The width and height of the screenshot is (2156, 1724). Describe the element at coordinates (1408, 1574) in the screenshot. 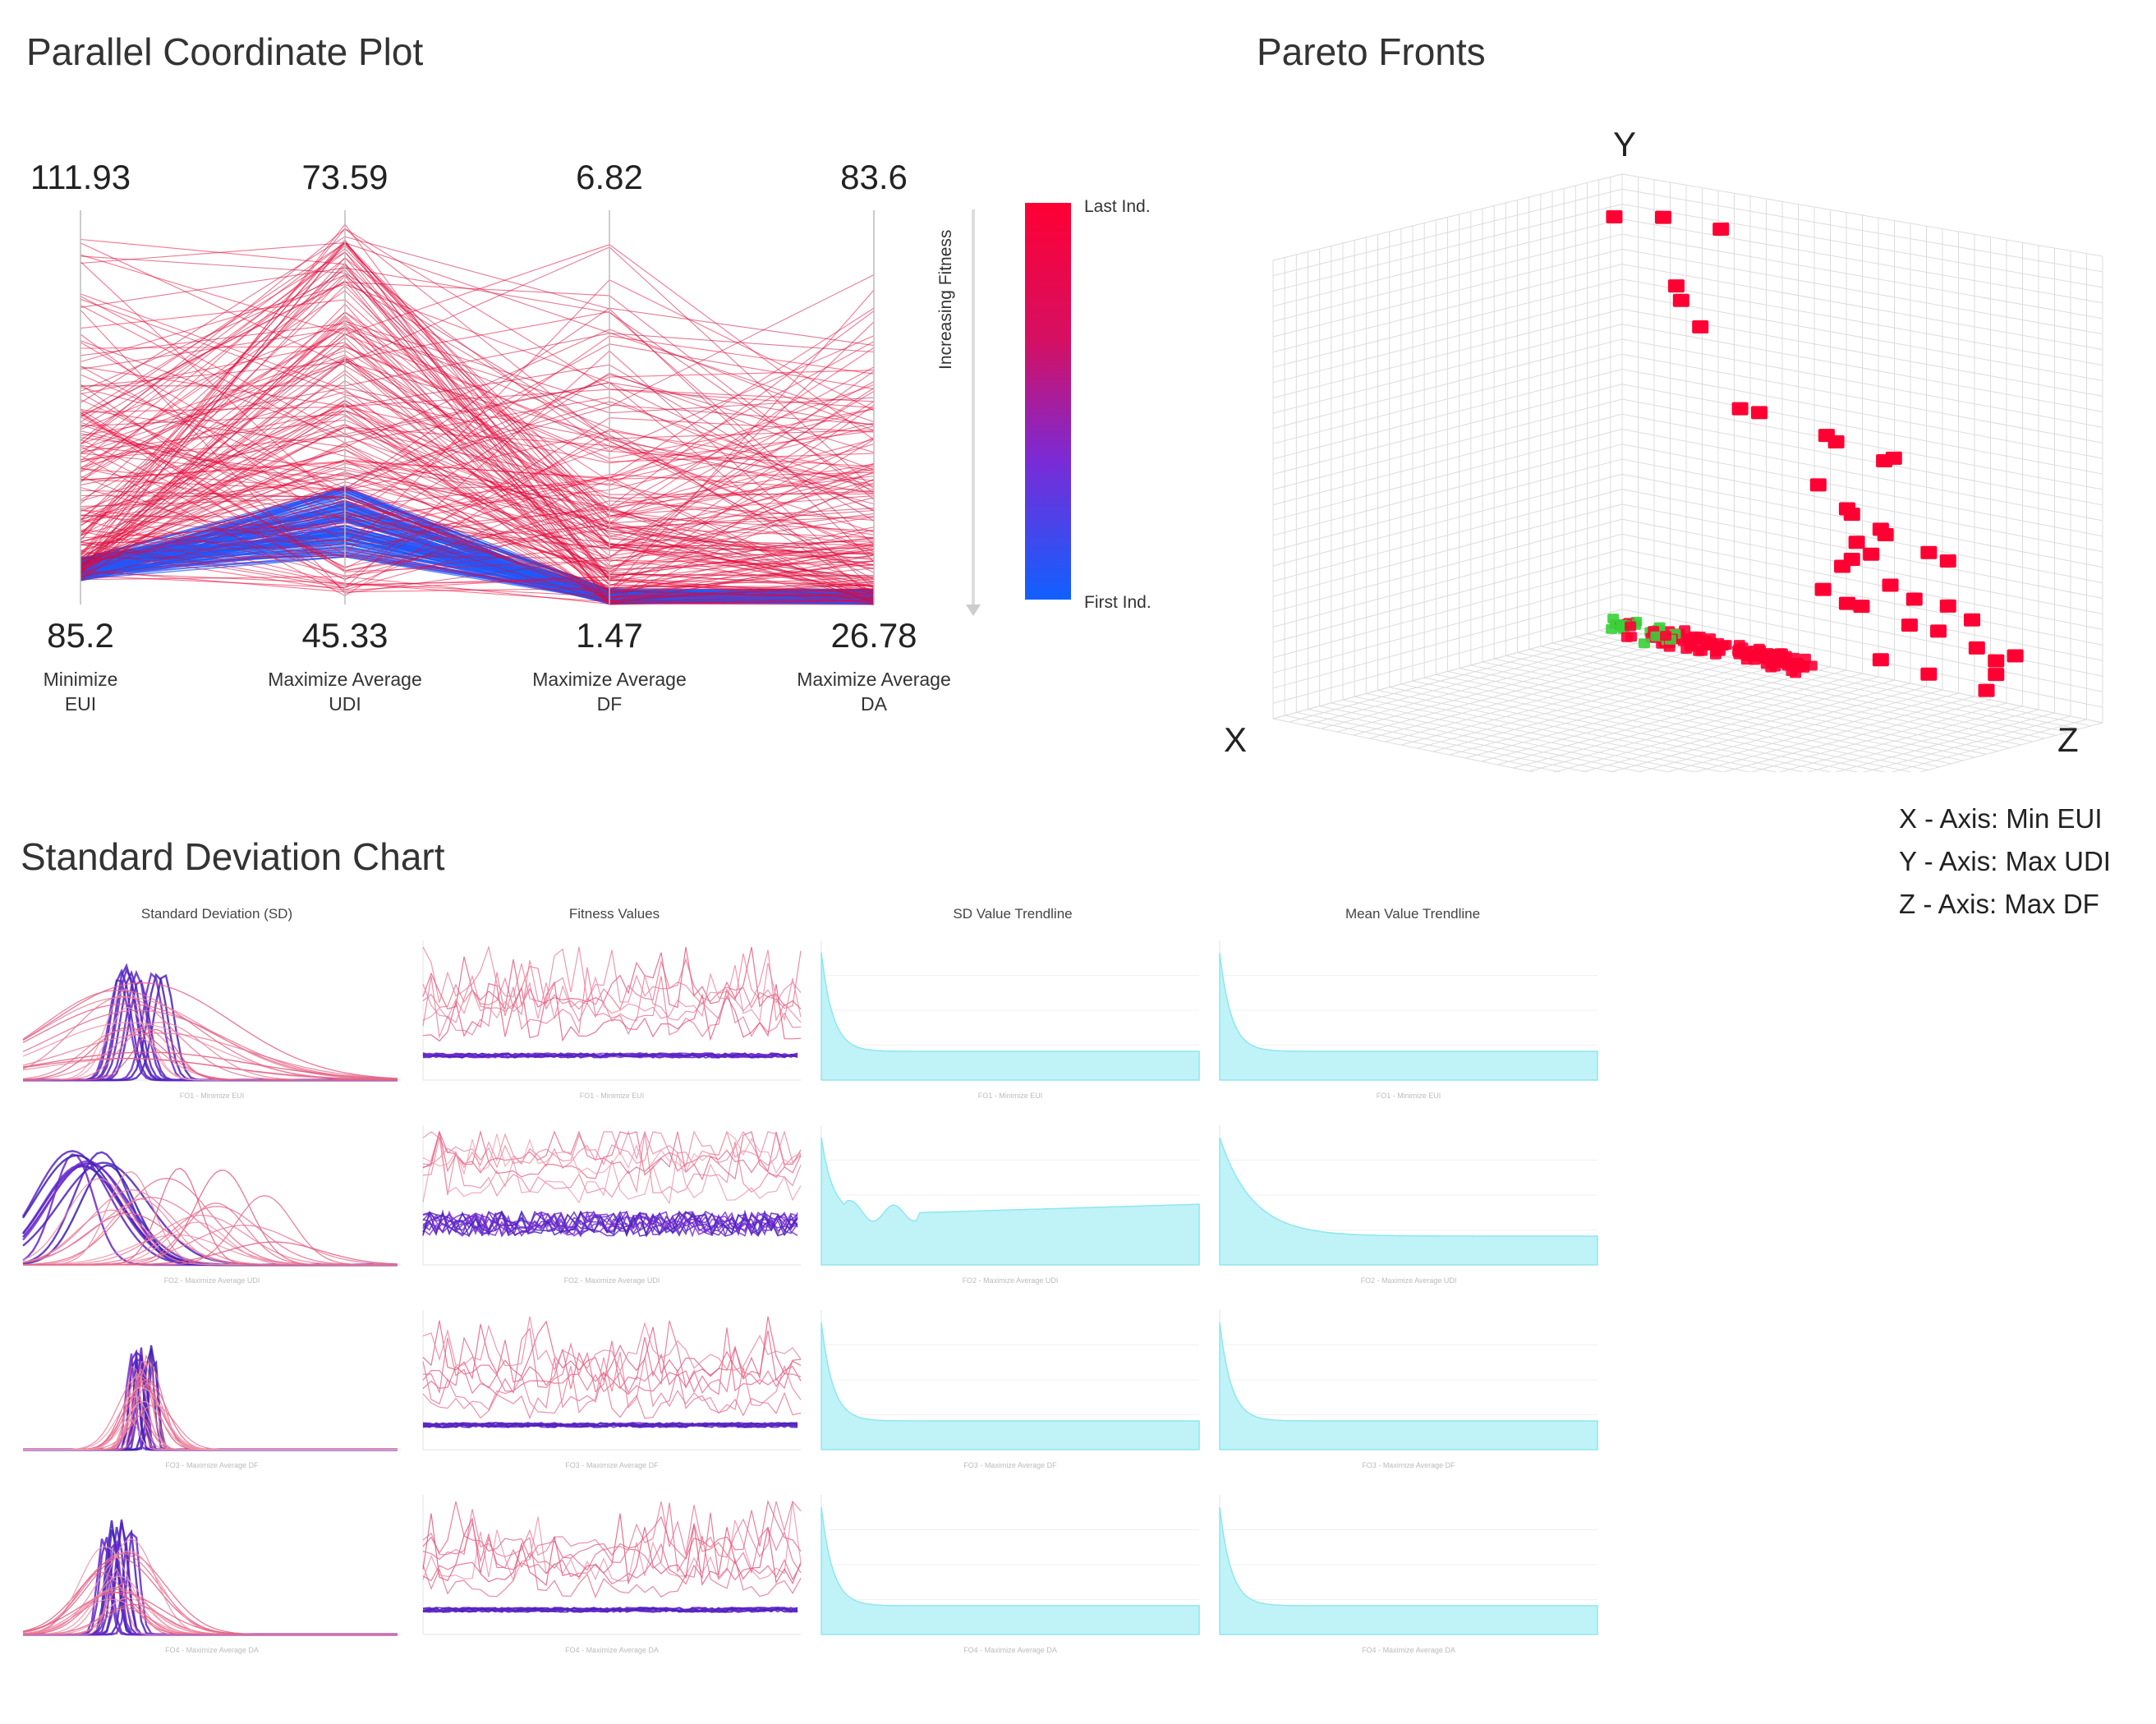

I see `mean-trend-row-4: FO4 - Maximize Average DA` at that location.